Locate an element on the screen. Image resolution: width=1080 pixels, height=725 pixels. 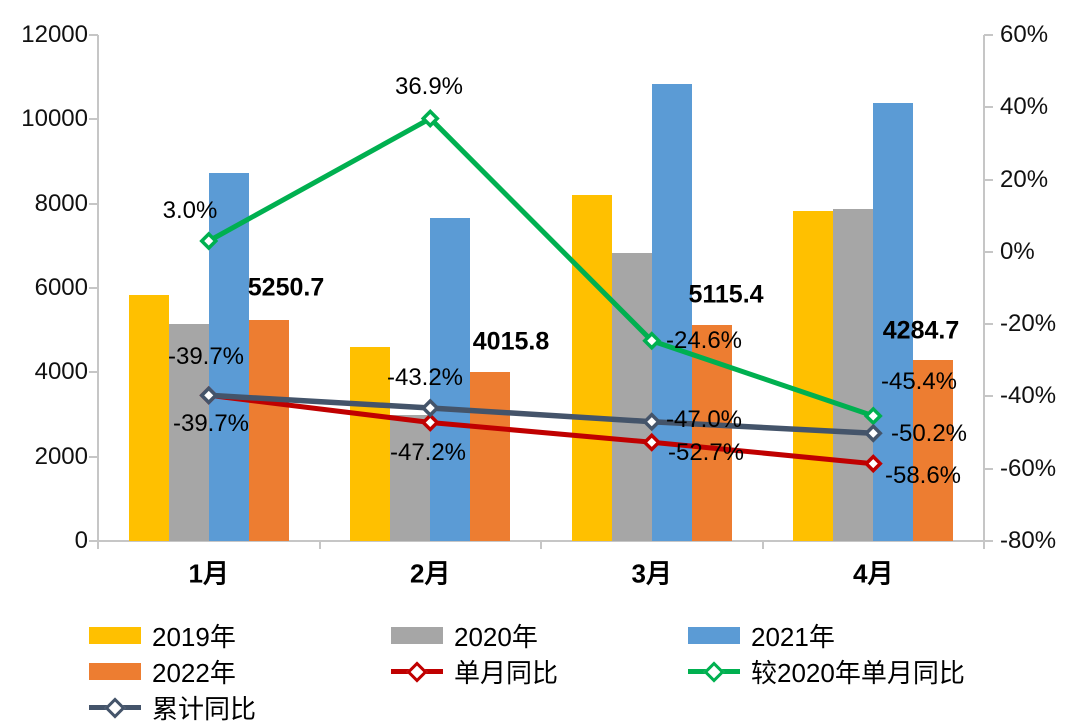
line-value-label-单月同比-2月: -47.2% is located at coordinates (428, 452).